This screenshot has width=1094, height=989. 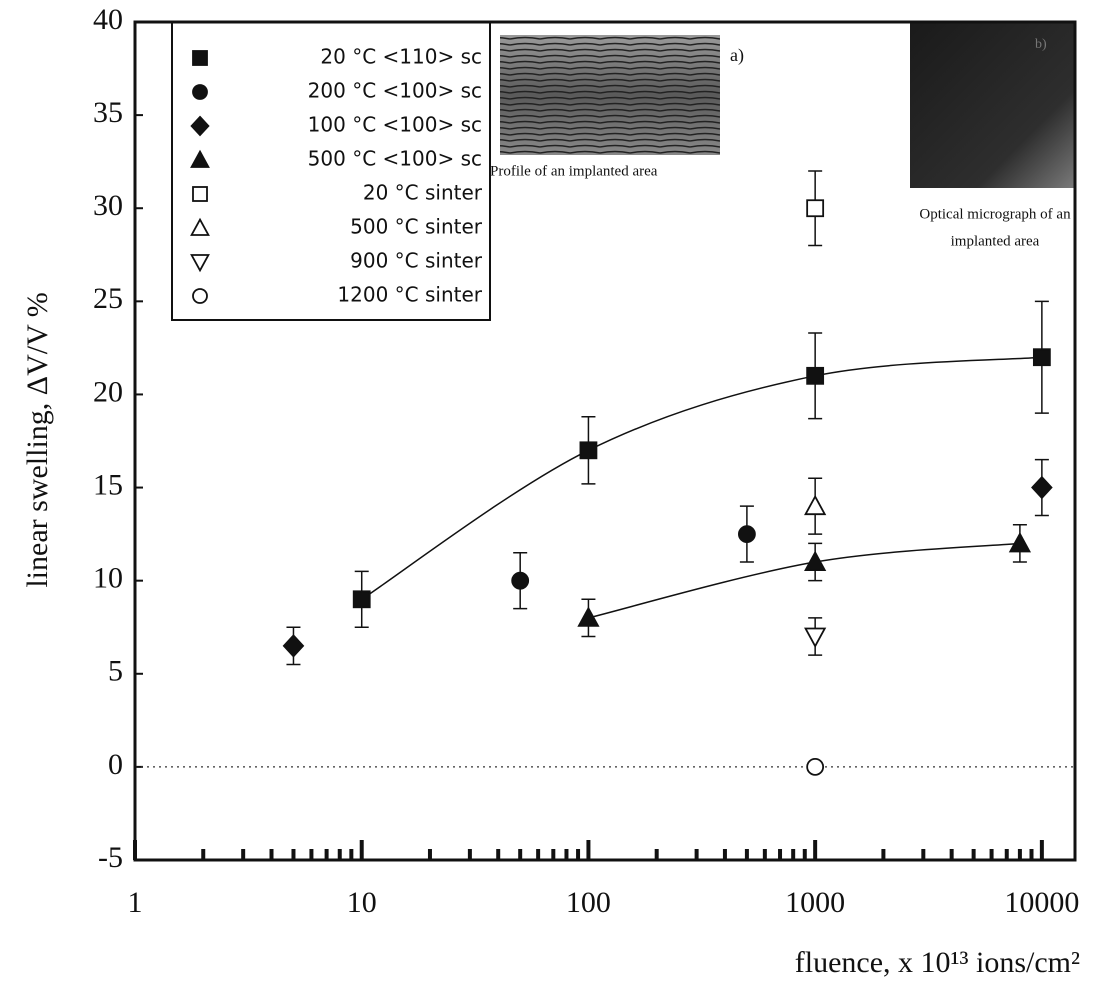 What do you see at coordinates (108, 578) in the screenshot?
I see `y-tick-label: 10` at bounding box center [108, 578].